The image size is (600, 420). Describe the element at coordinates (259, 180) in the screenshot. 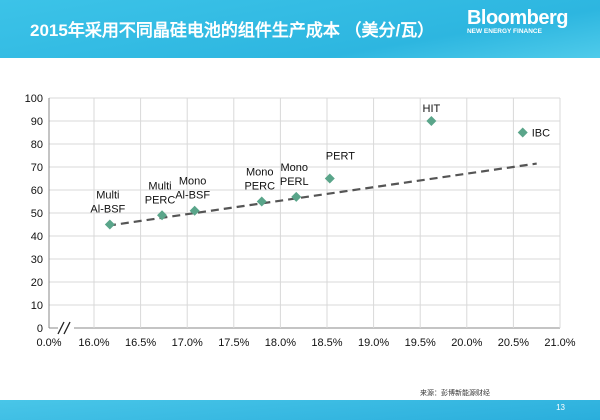

I see `data-label: Mono PERC` at that location.